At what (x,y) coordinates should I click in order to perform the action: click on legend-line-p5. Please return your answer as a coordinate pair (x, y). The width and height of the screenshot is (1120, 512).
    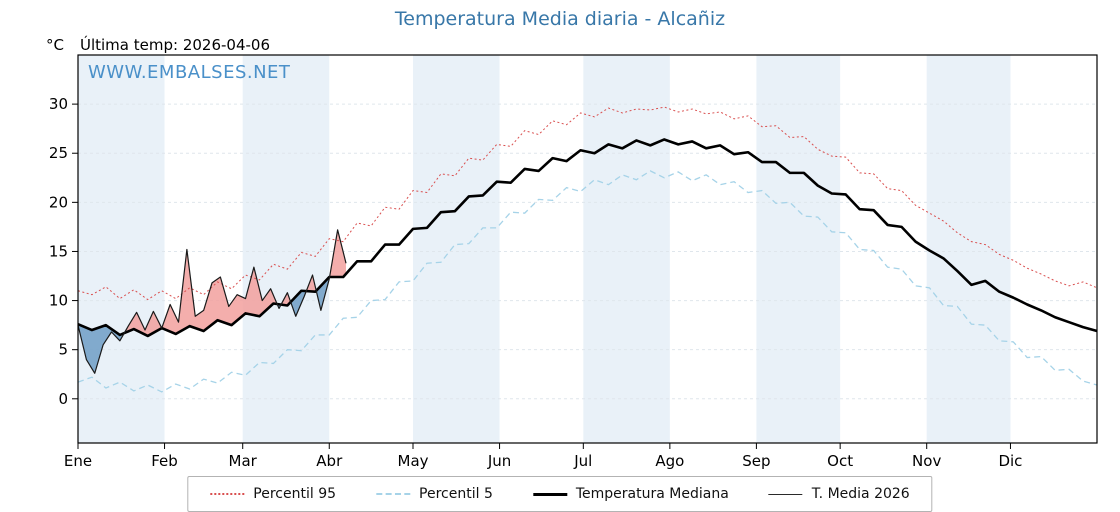
    Looking at the image, I should click on (393, 494).